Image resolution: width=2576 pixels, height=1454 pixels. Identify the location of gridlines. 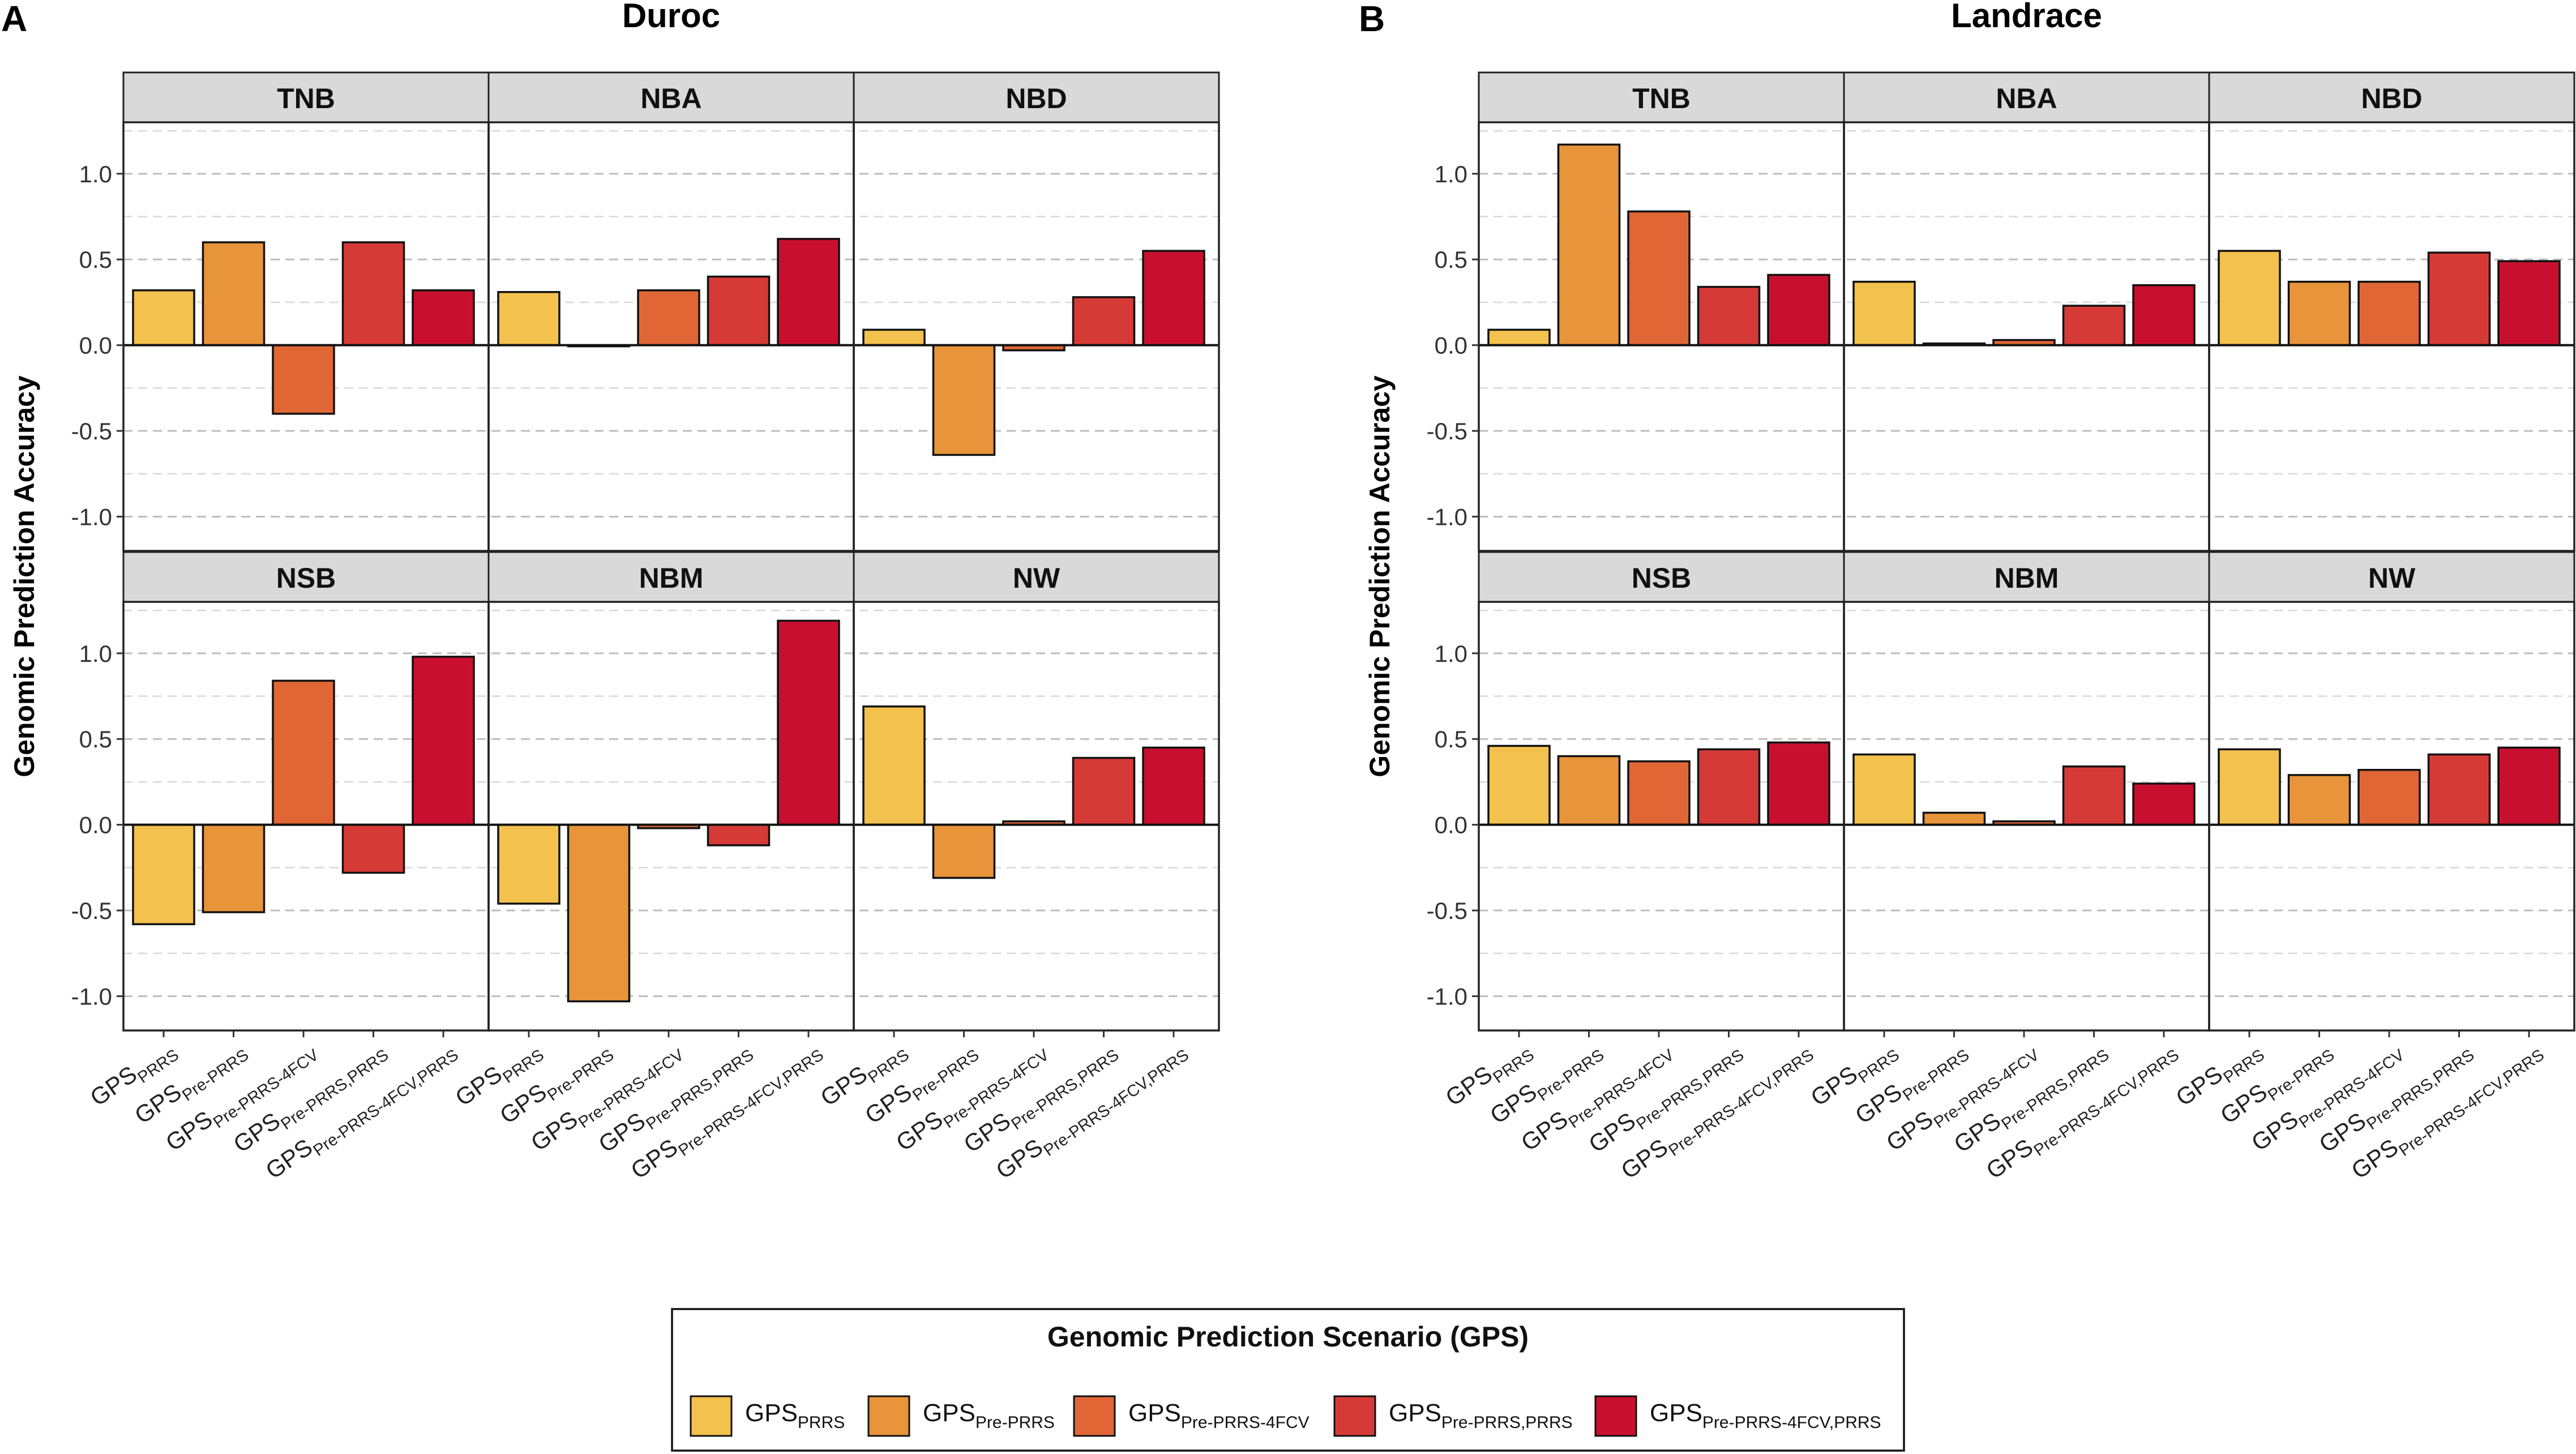
(2026, 803).